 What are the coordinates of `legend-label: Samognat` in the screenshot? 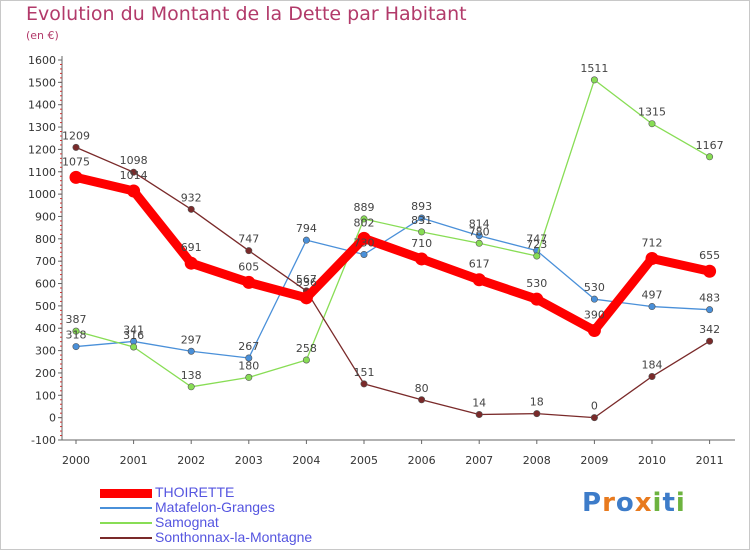 It's located at (187, 522).